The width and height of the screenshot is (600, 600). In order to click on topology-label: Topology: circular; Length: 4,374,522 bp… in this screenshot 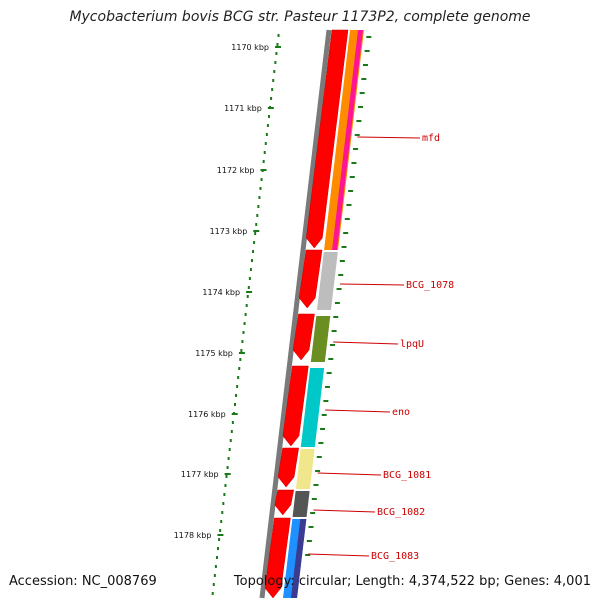, I will do `click(412, 581)`.